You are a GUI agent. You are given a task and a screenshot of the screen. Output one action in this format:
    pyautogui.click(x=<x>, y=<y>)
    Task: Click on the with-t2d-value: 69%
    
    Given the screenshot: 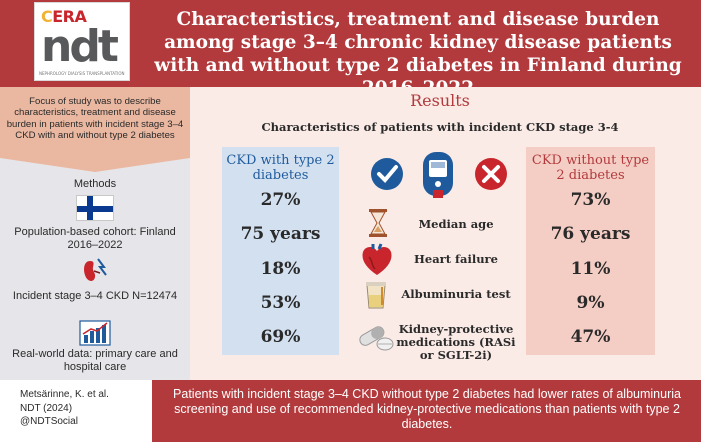 What is the action you would take?
    pyautogui.click(x=280, y=337)
    